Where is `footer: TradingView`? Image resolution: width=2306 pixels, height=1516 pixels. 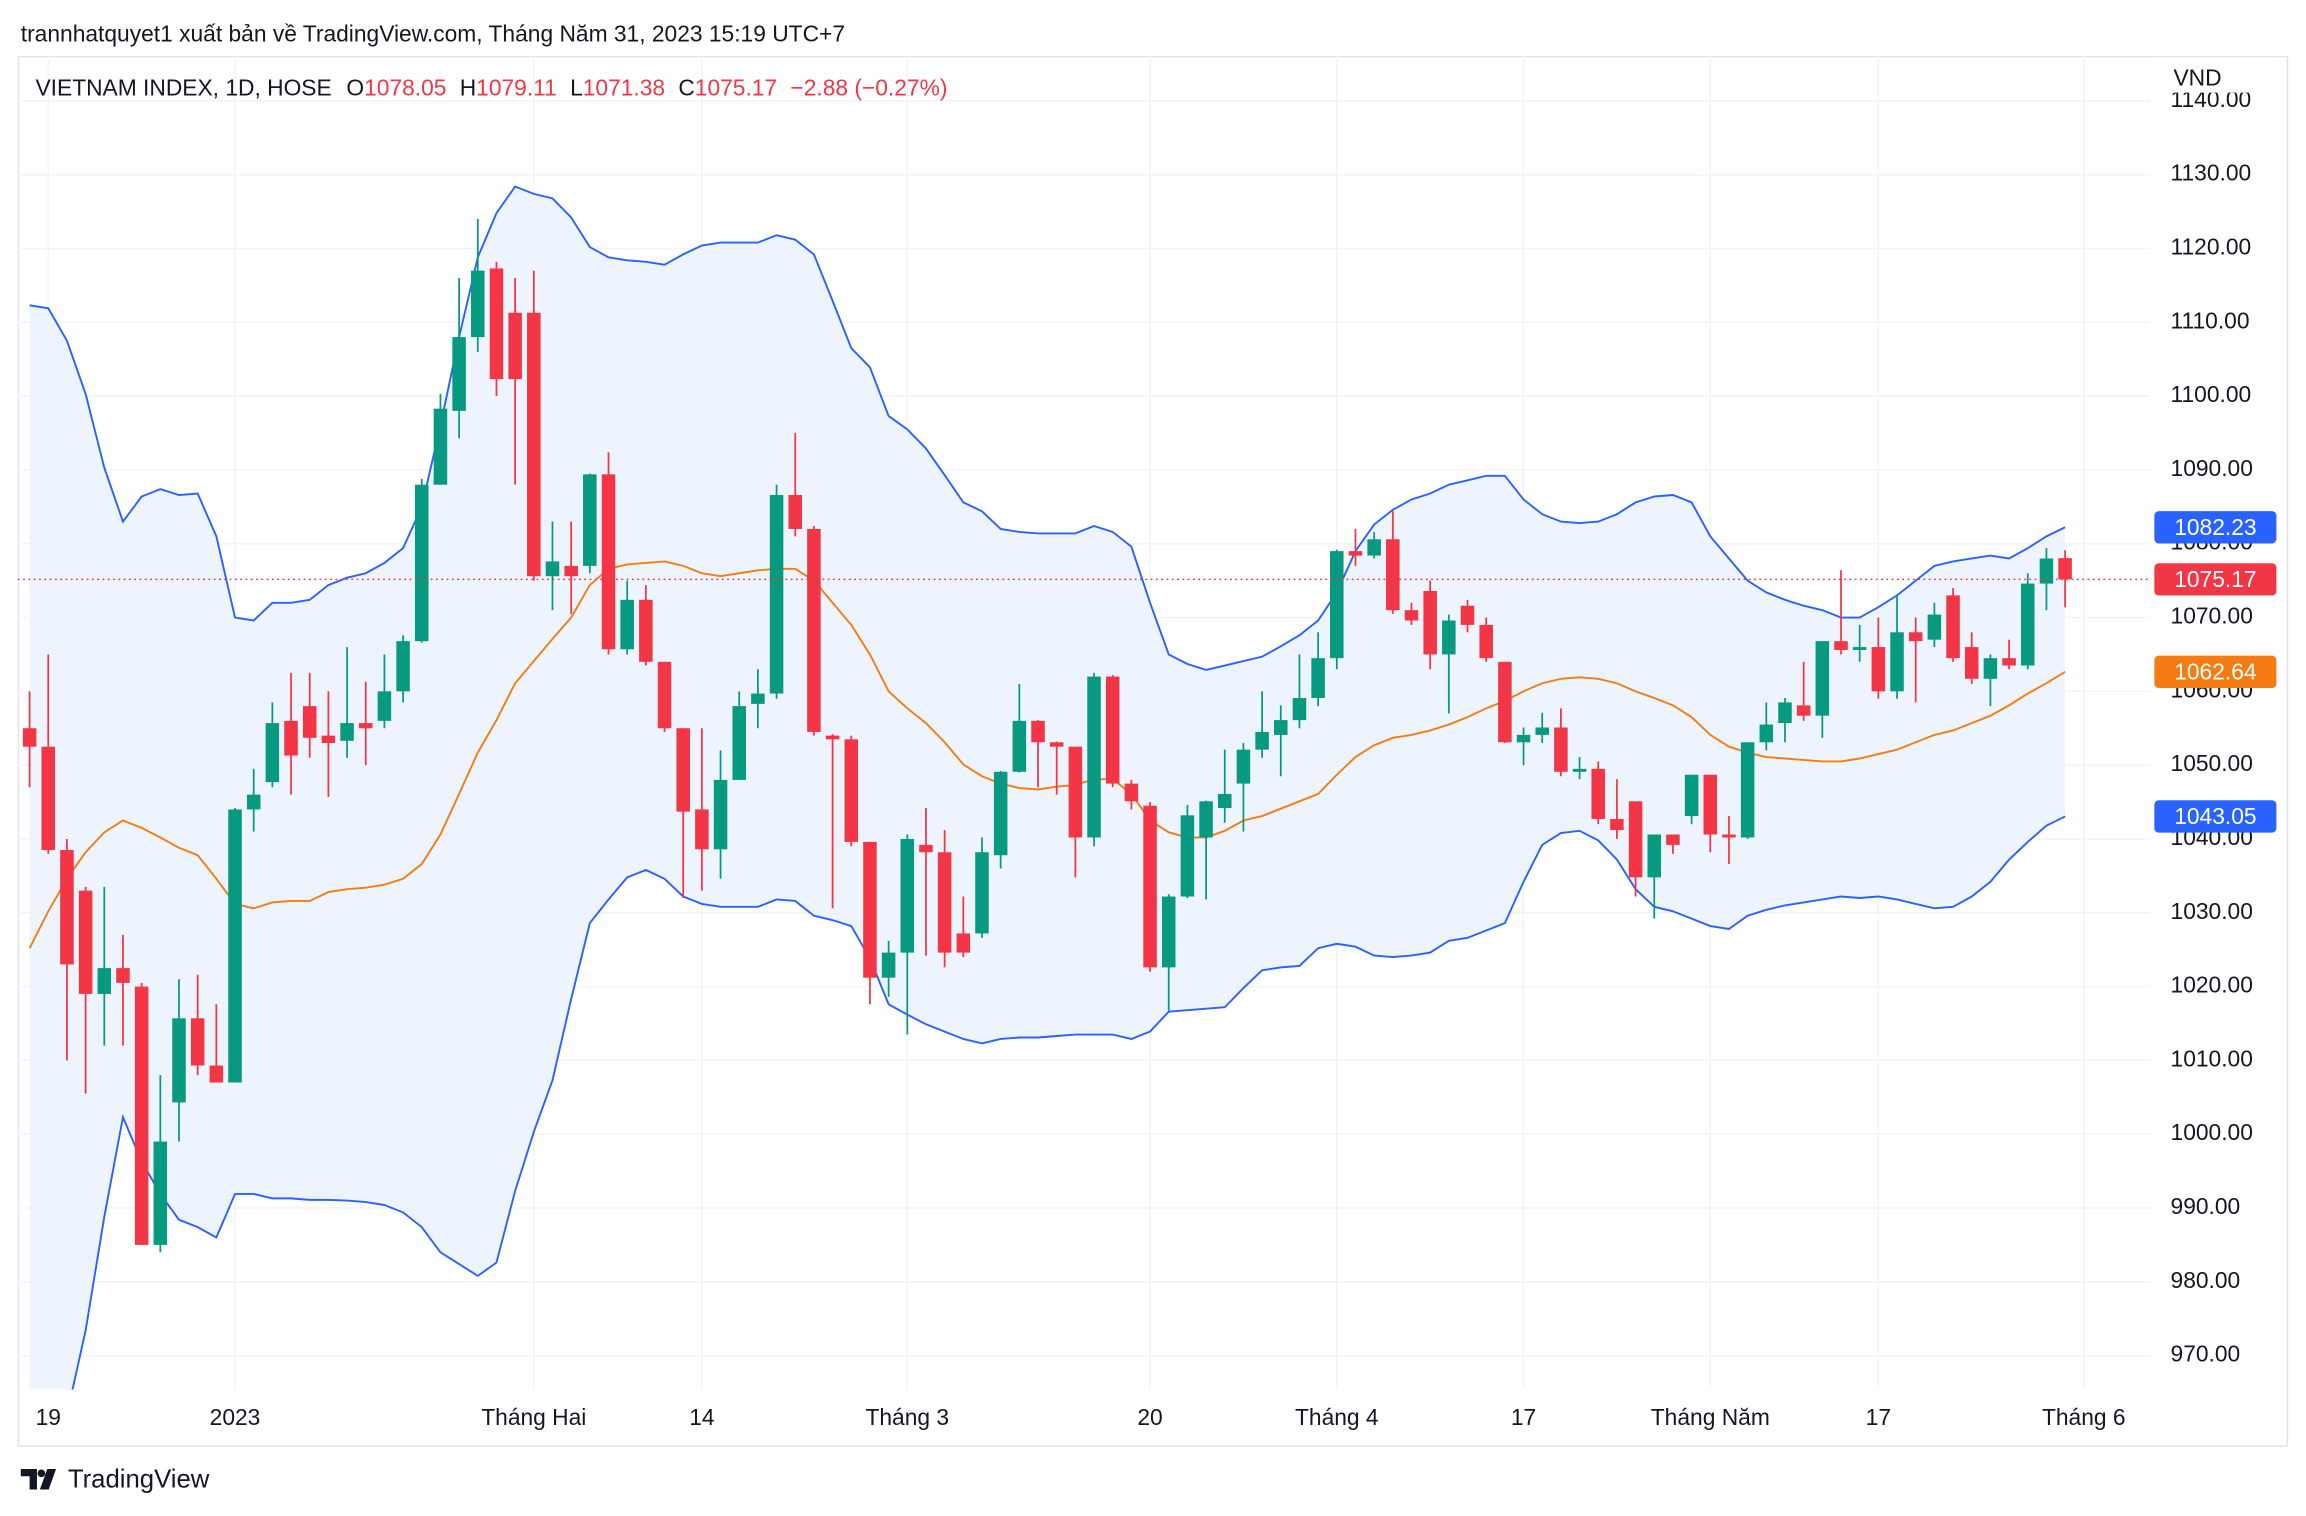
footer: TradingView is located at coordinates (115, 1480).